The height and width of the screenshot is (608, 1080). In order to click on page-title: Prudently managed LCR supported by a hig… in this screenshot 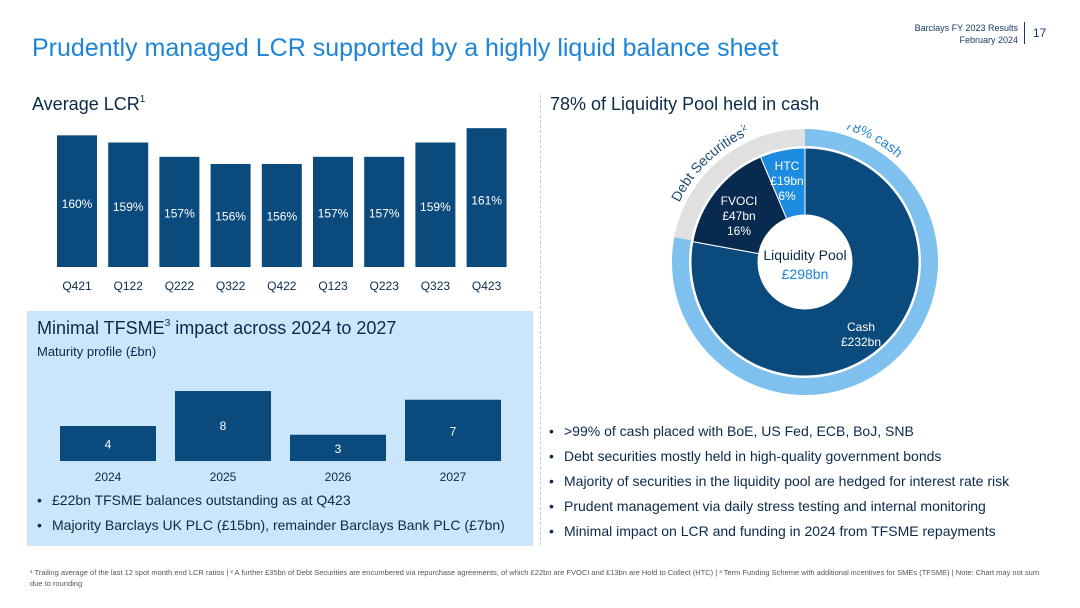, I will do `click(405, 48)`.